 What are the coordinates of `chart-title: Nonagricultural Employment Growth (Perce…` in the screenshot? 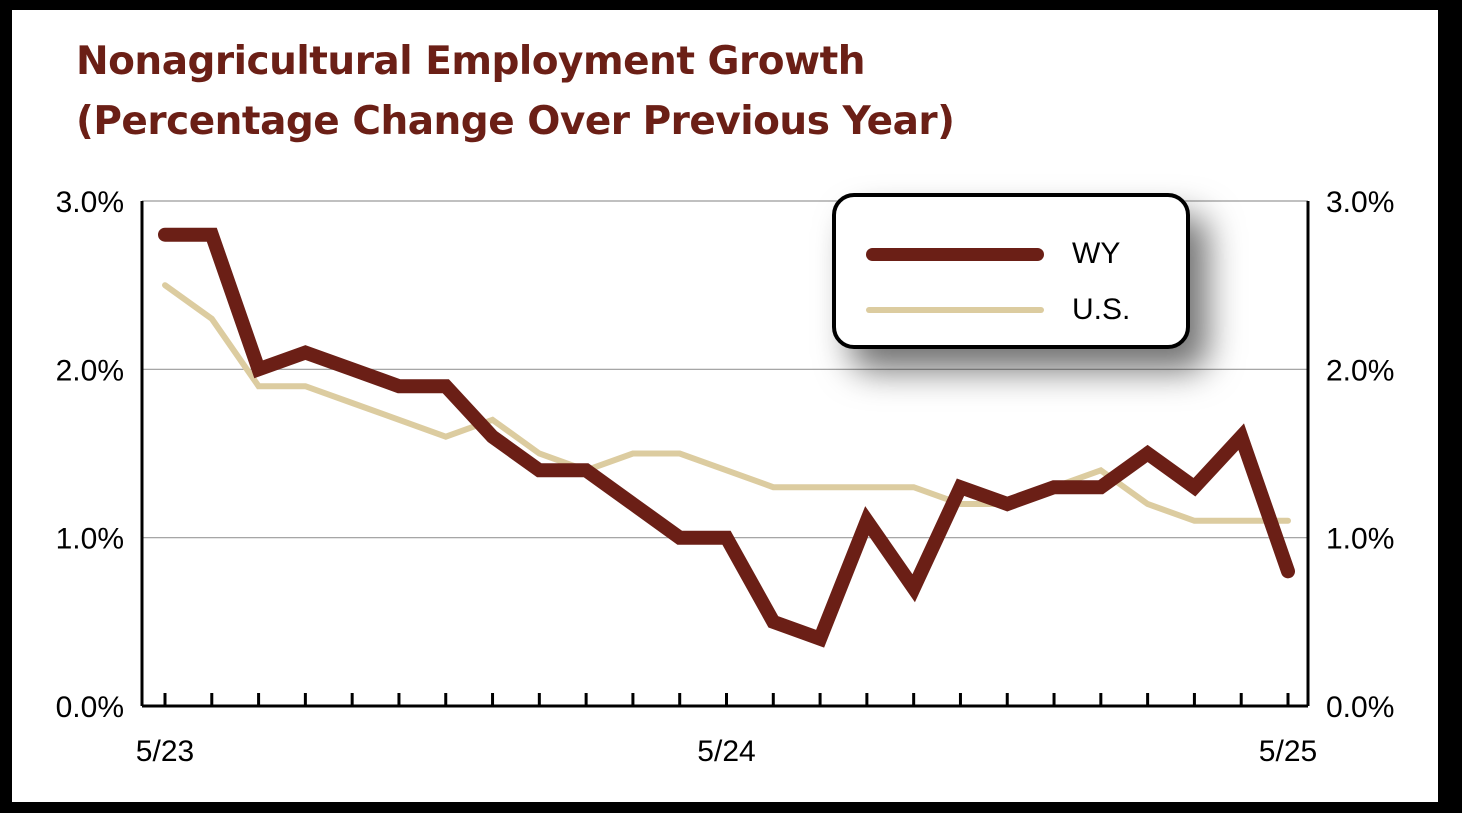 It's located at (515, 92).